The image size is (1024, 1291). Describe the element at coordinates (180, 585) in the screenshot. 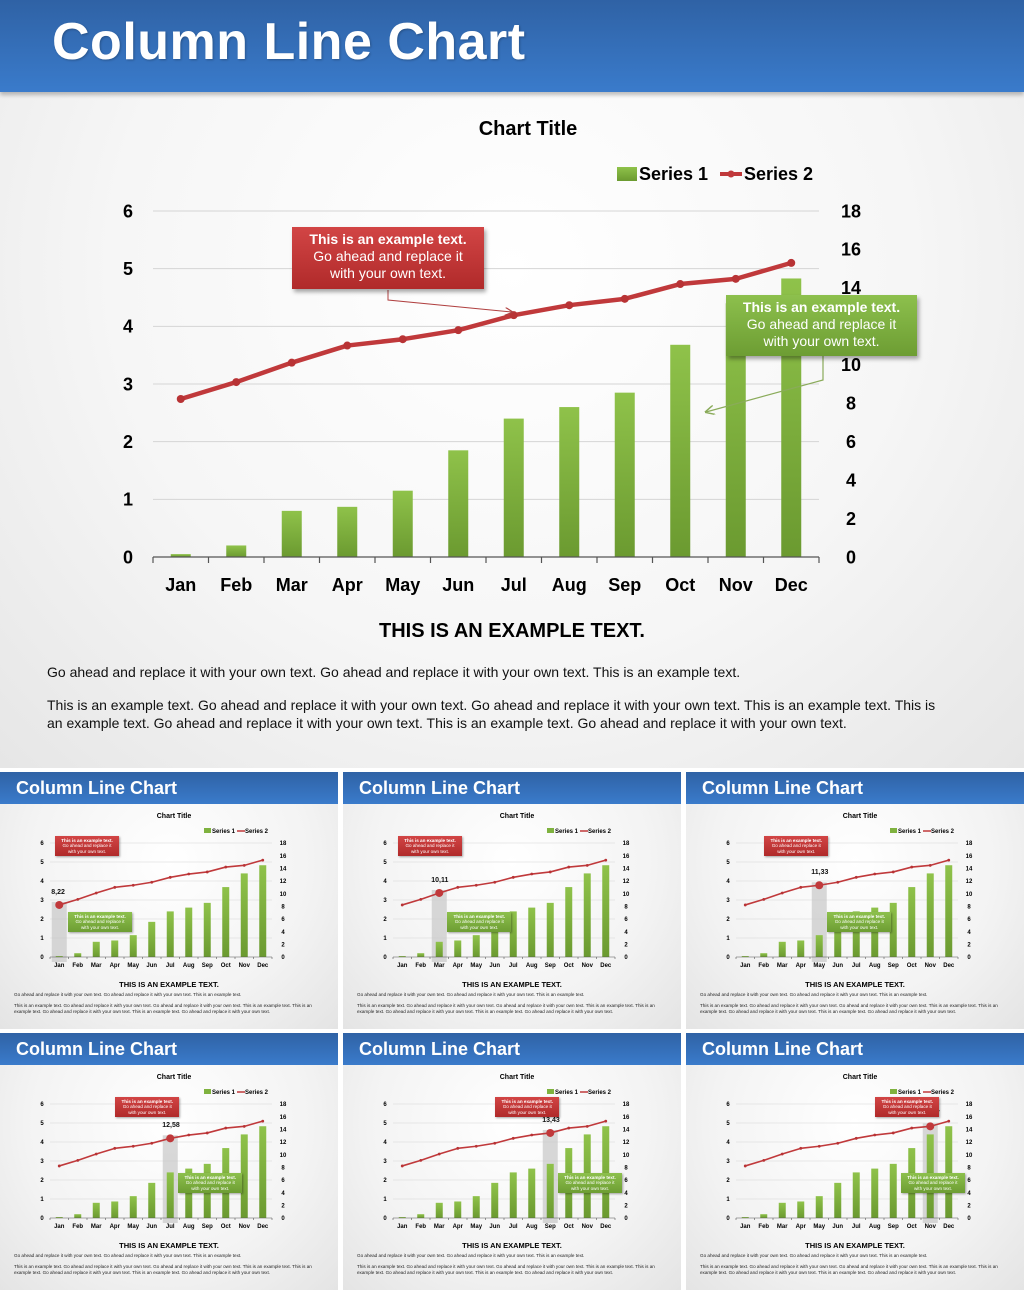

I see `x-axis-label-jan: Jan` at that location.